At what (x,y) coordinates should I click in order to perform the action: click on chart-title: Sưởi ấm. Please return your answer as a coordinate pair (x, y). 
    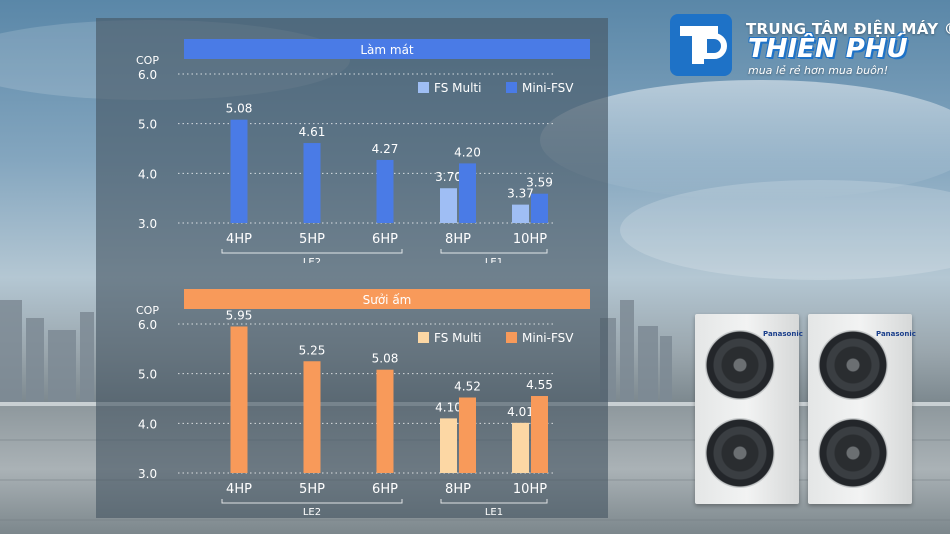
    Looking at the image, I should click on (387, 300).